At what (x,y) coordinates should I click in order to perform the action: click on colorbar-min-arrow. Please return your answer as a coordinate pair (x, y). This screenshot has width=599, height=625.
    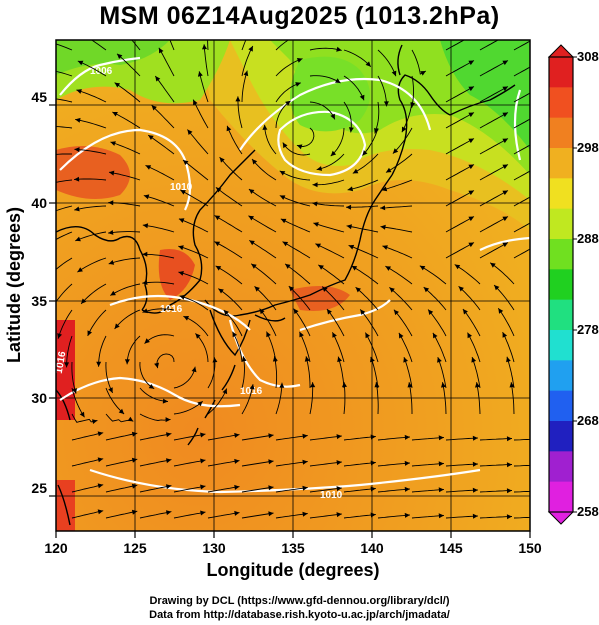
    Looking at the image, I should click on (561, 518).